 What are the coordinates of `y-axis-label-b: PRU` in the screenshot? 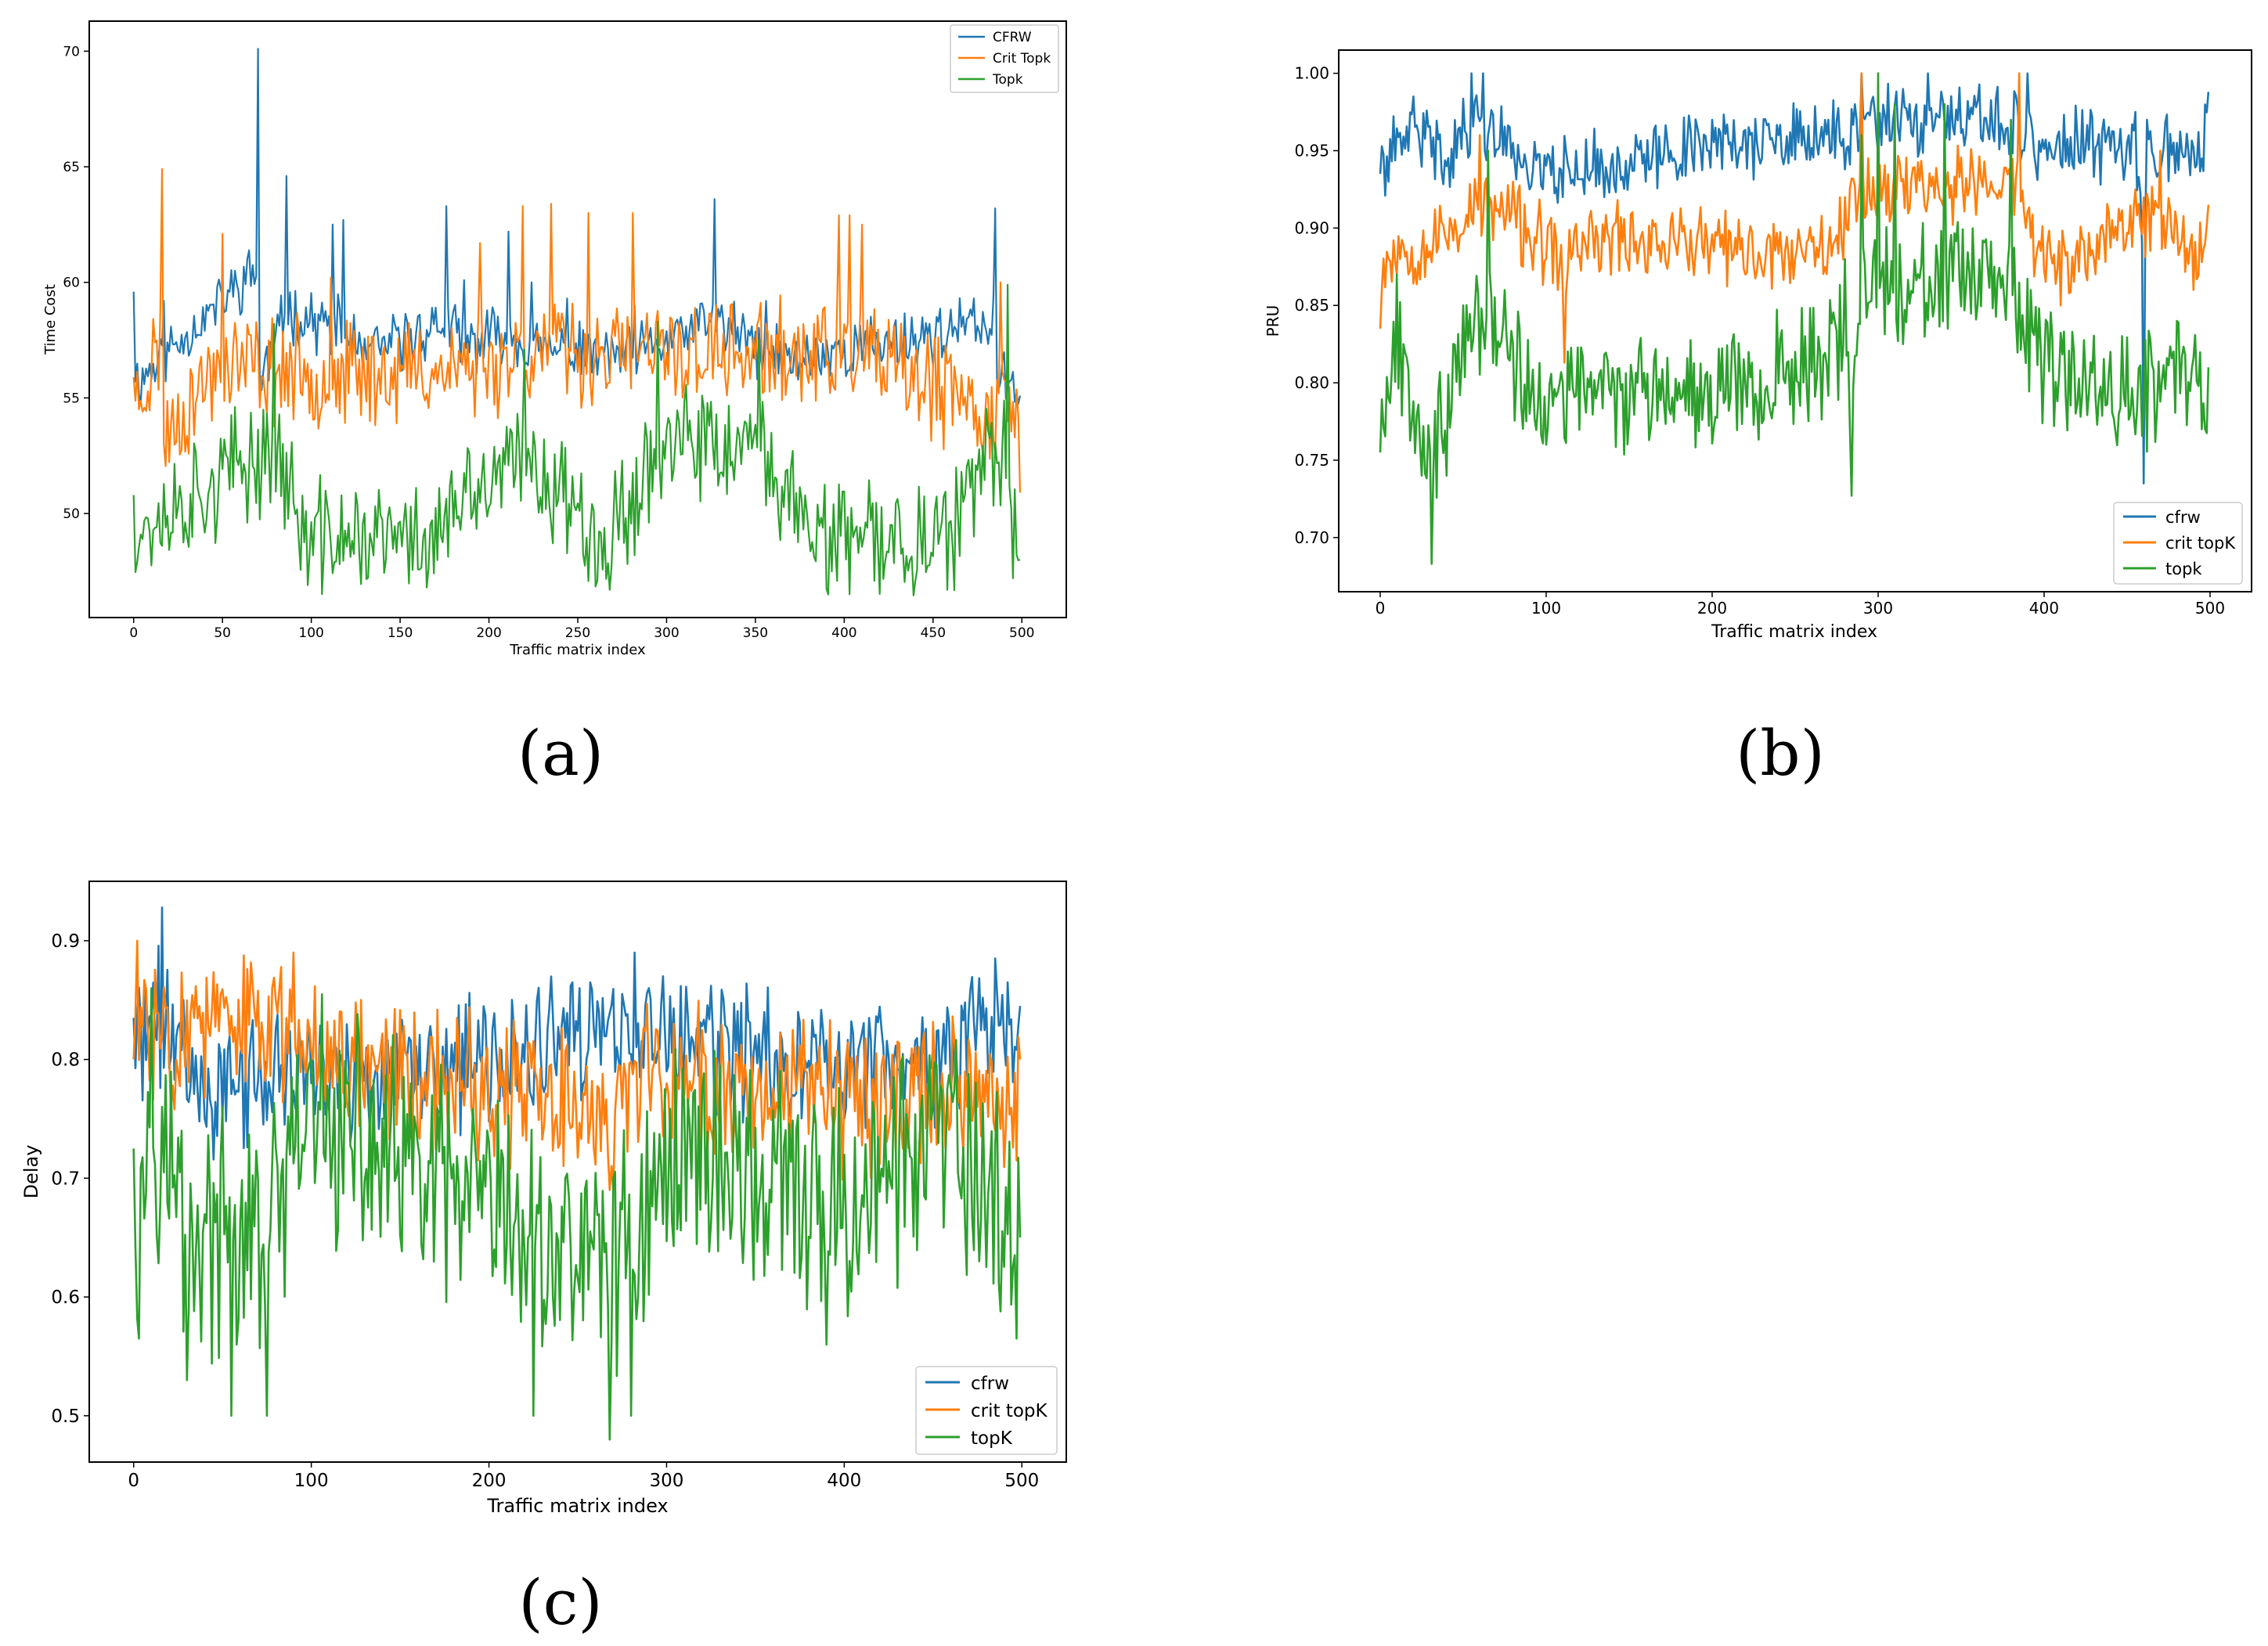 It's located at (1273, 321).